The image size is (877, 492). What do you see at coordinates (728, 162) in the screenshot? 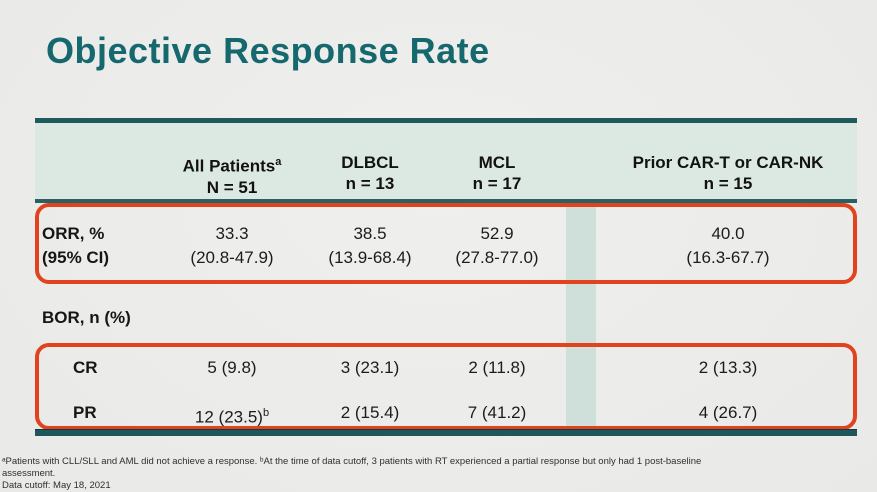
I see `column-header-label: Prior CAR-T or CAR-NK` at bounding box center [728, 162].